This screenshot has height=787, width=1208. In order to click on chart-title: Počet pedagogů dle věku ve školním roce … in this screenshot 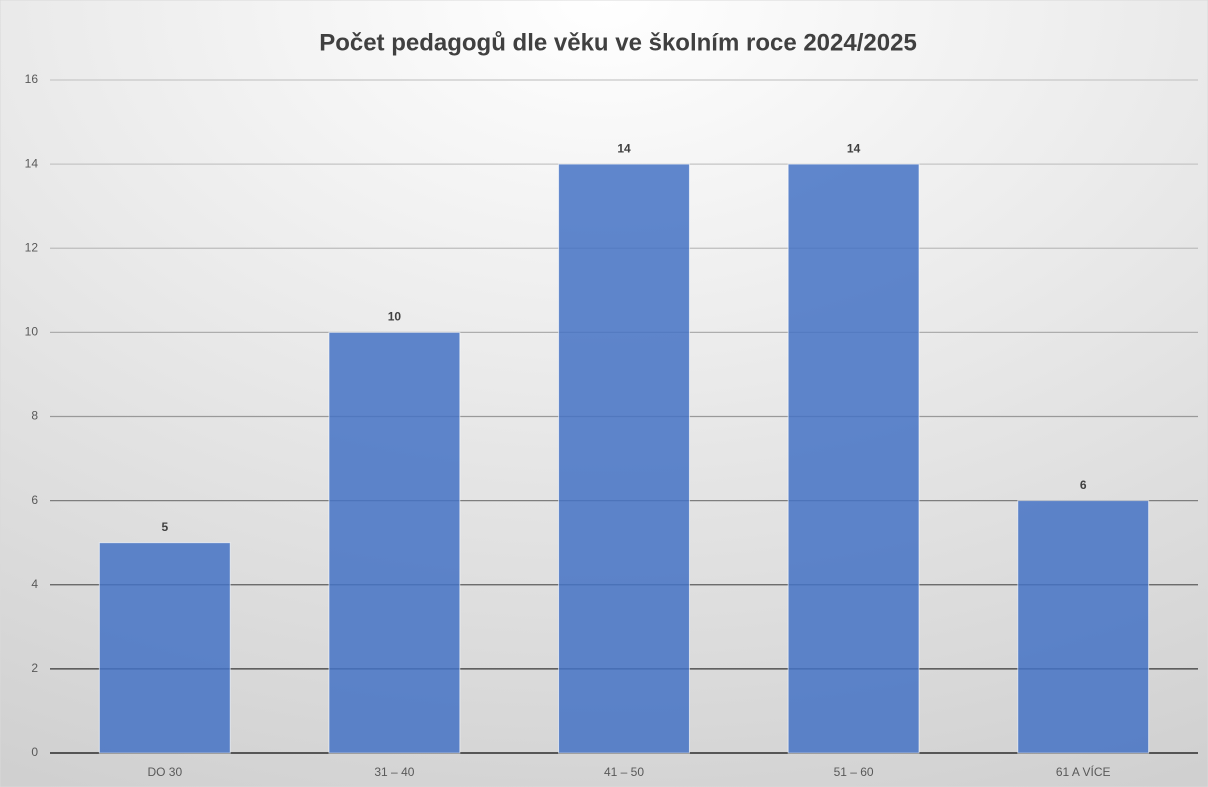, I will do `click(618, 42)`.